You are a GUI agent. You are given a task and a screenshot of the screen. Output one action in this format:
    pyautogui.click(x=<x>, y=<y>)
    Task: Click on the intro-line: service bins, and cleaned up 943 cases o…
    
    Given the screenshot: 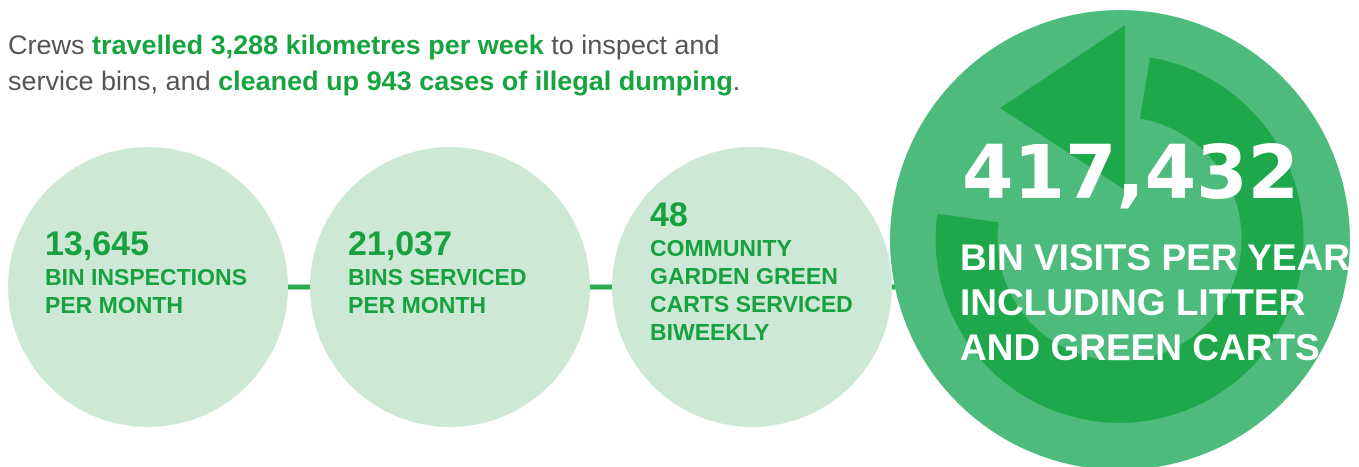 What is the action you would take?
    pyautogui.click(x=374, y=81)
    